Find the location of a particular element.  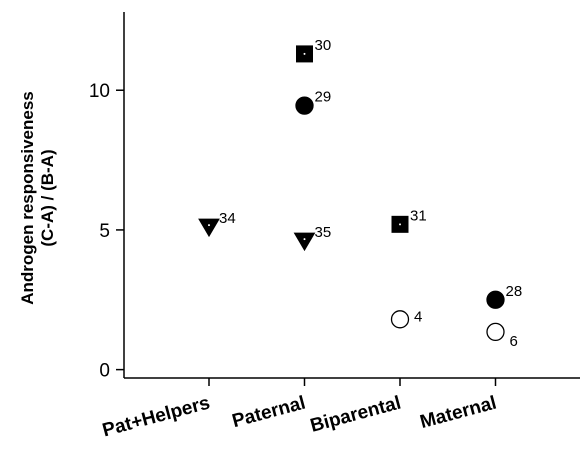

x-ticks: Pat+Helpers Paternal Biparental Maternal is located at coordinates (299, 409).